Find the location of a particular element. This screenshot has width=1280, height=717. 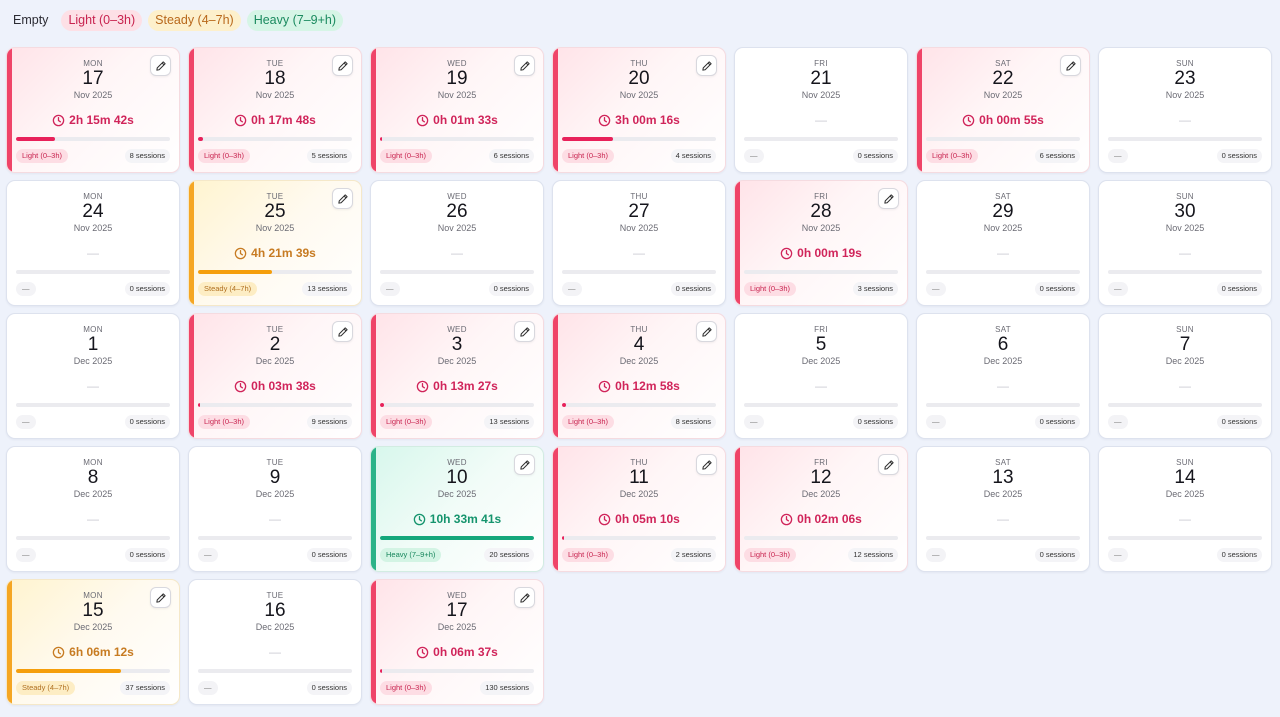

duration: 0h 00m 55s is located at coordinates (1003, 120).